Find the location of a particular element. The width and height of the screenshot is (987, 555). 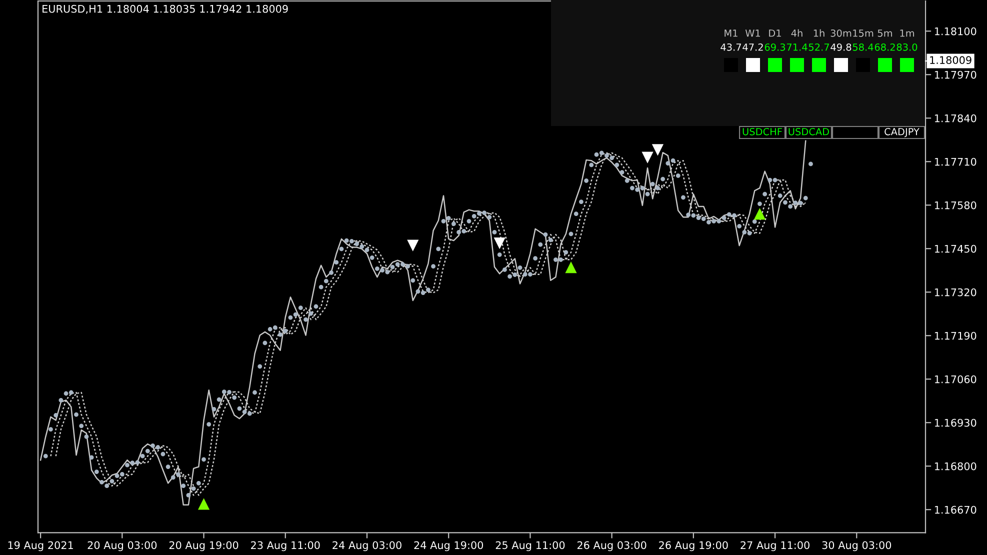

x-tick-label: 20 Aug 19:00 is located at coordinates (203, 546).